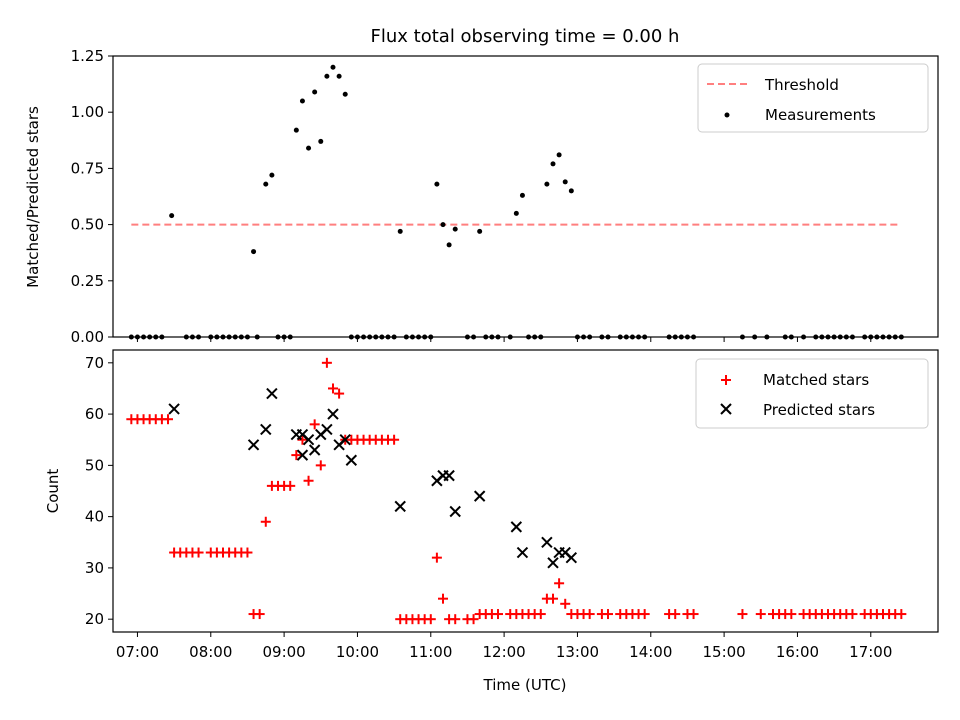 This screenshot has width=960, height=720. I want to click on bottom-y-tick-label: 20, so click(94, 619).